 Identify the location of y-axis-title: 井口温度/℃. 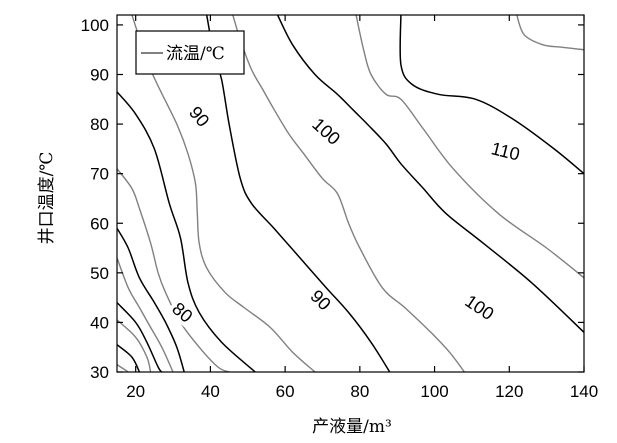
(47, 198).